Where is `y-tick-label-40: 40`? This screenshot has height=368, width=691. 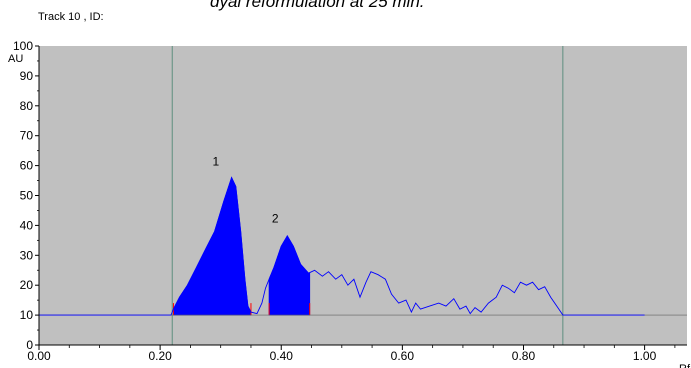 y-tick-label-40: 40 is located at coordinates (27, 225).